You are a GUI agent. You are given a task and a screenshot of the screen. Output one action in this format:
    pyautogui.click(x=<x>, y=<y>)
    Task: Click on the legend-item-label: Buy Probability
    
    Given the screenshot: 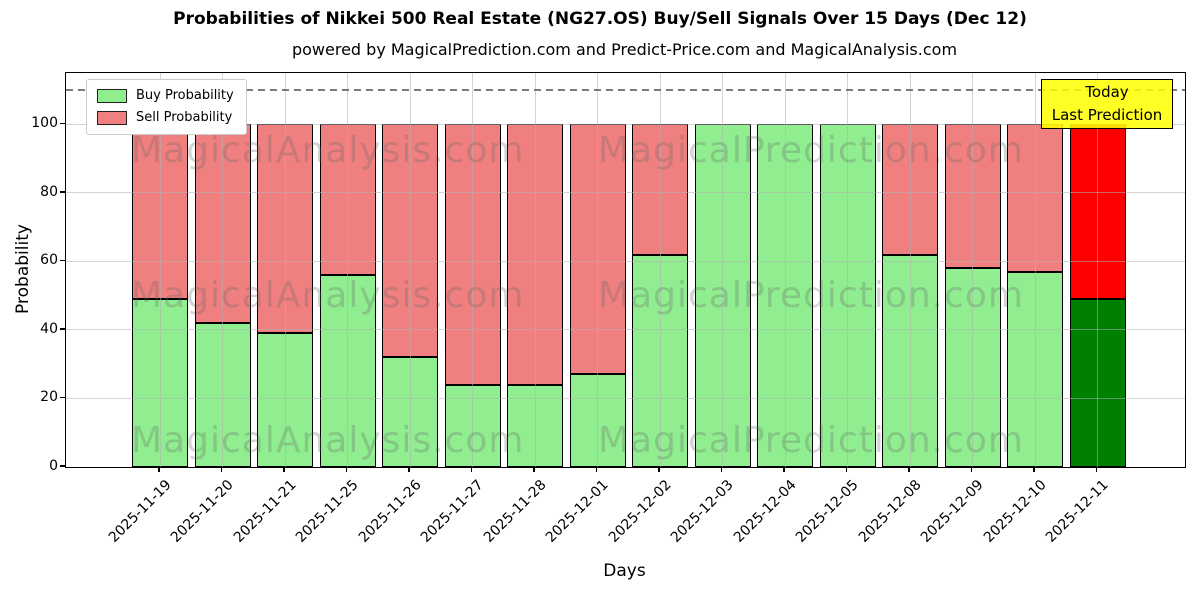 What is the action you would take?
    pyautogui.click(x=185, y=95)
    